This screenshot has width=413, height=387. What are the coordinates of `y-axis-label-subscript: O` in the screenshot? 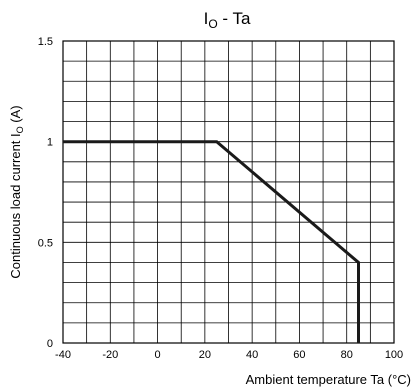 It's located at (20, 129).